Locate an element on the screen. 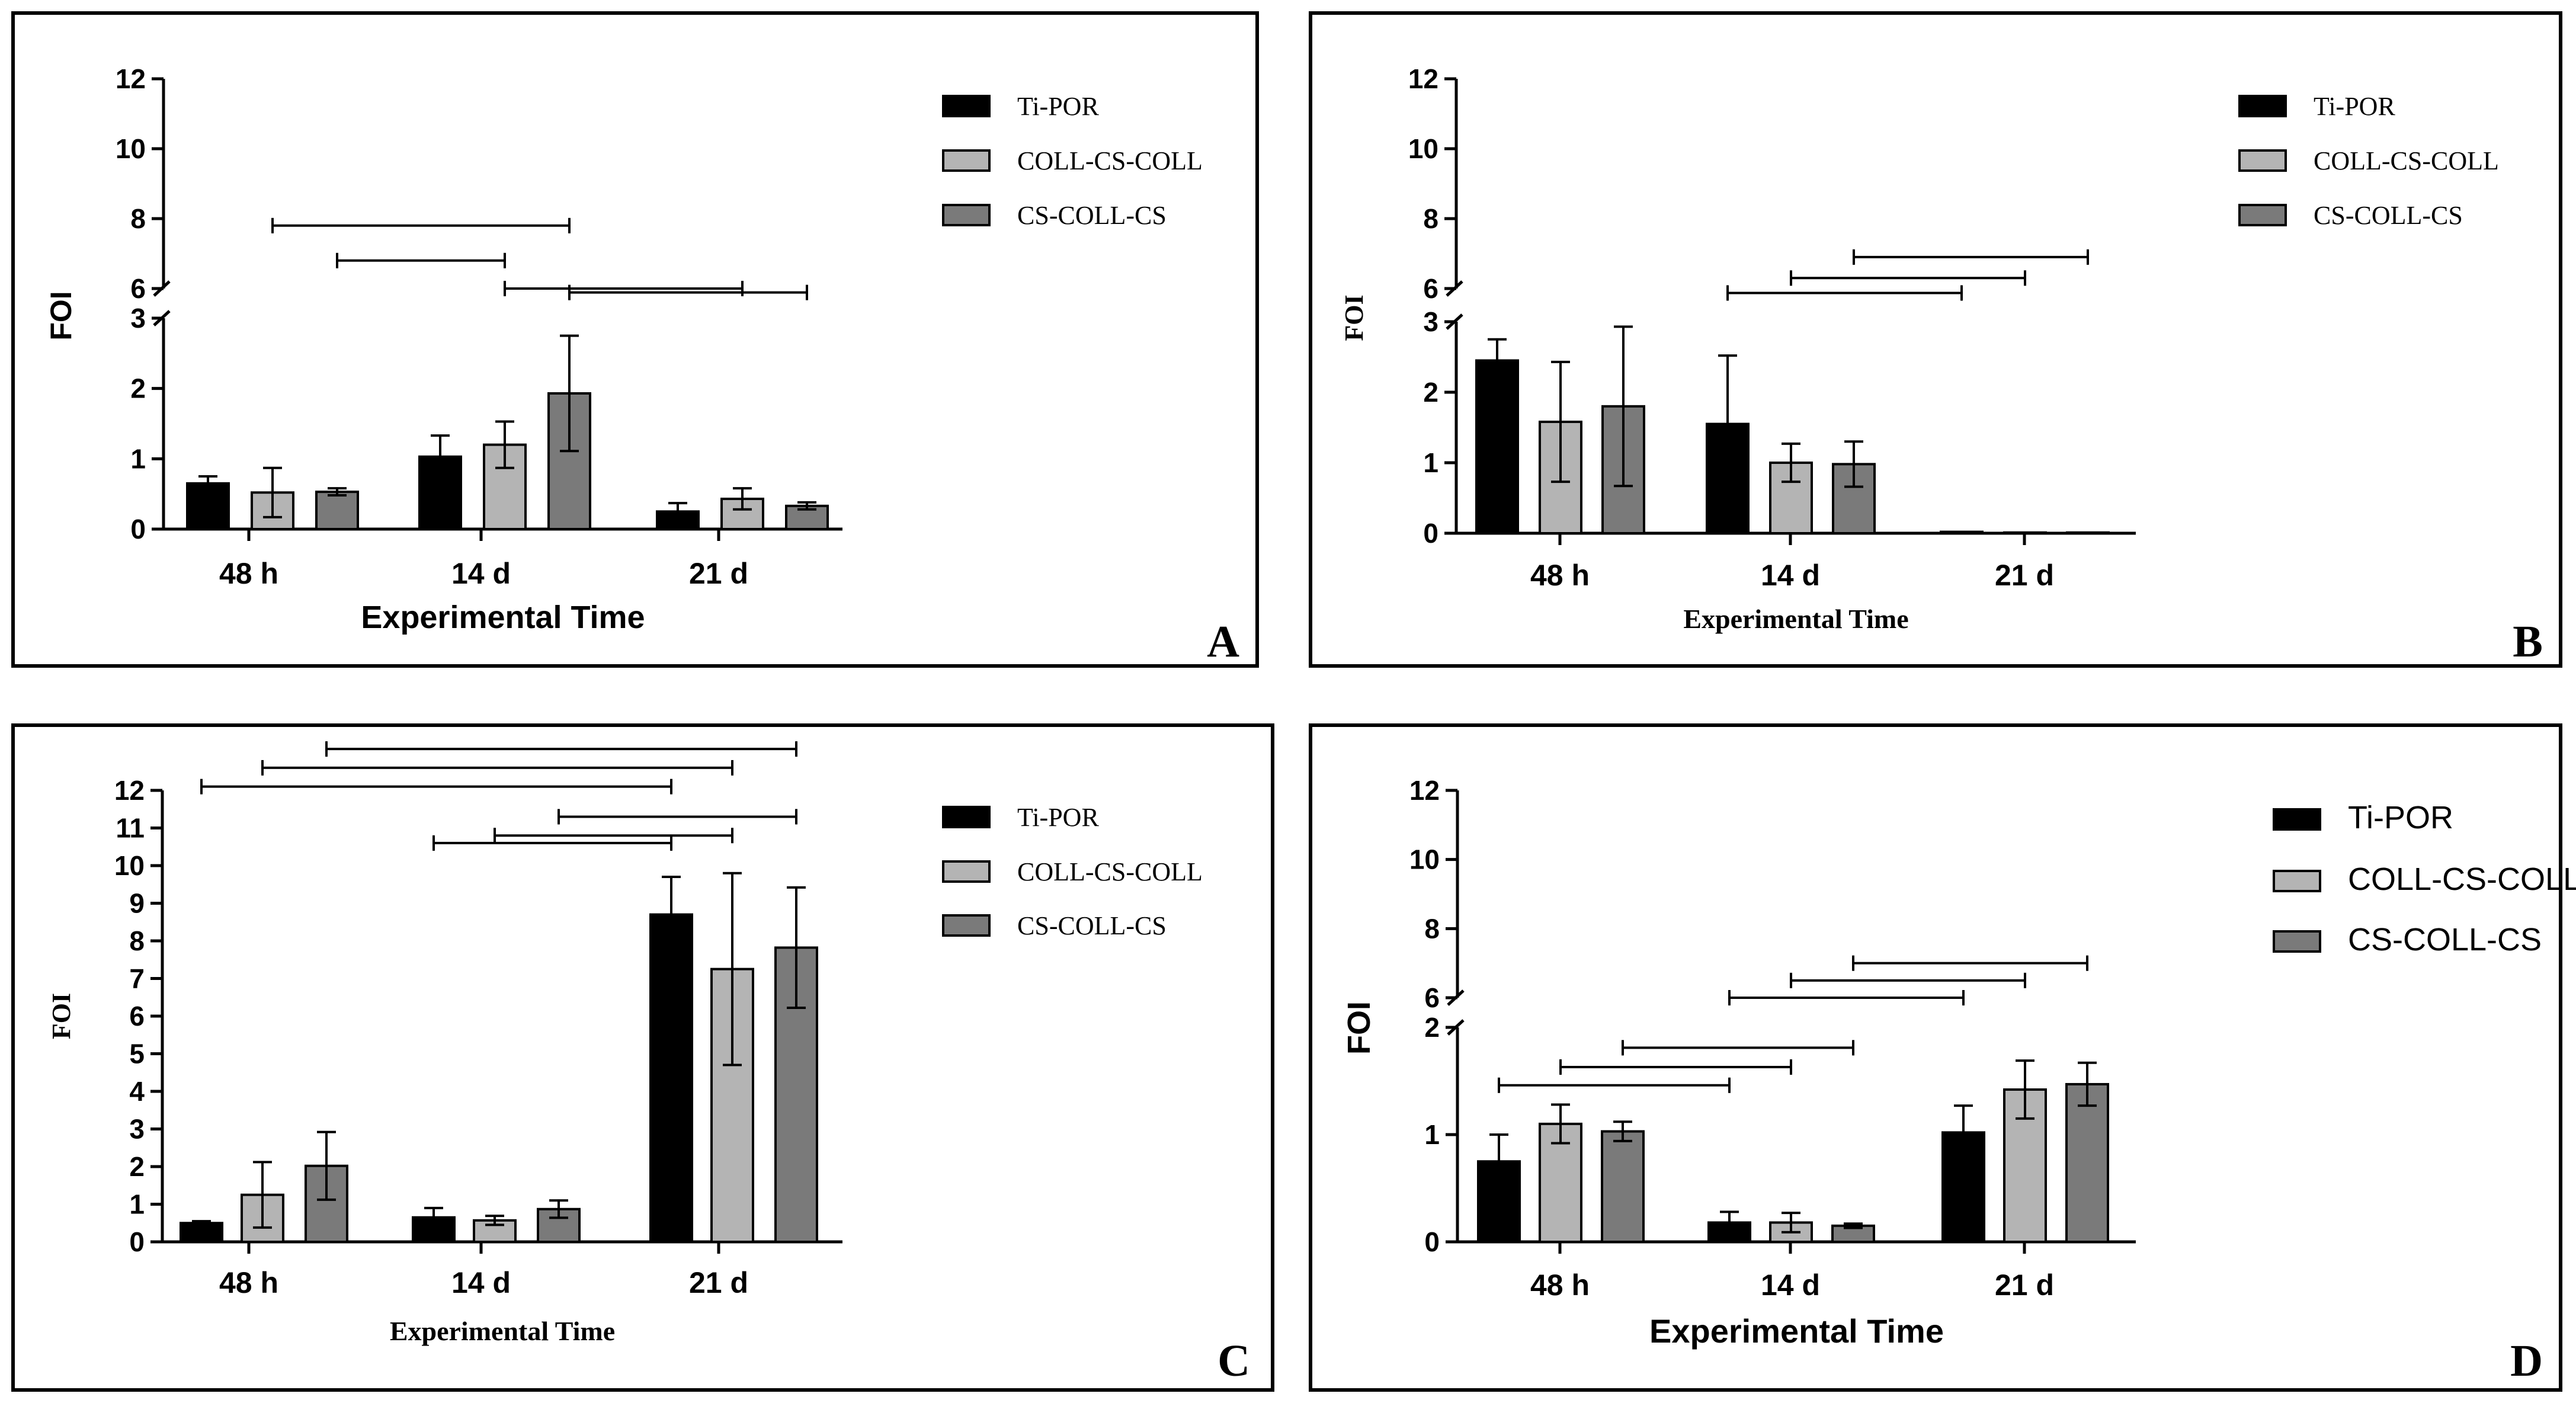 This screenshot has width=2576, height=1403. panel-letter: A is located at coordinates (1223, 642).